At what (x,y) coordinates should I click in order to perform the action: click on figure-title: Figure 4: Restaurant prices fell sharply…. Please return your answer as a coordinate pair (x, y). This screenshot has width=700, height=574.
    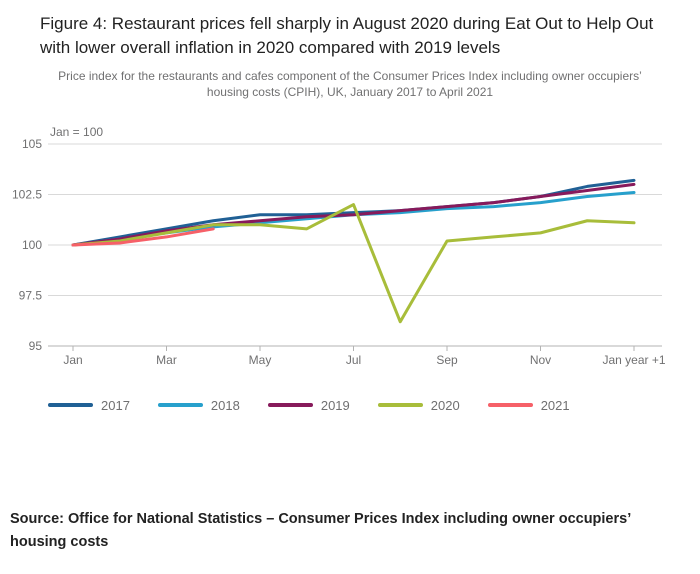
    Looking at the image, I should click on (347, 35).